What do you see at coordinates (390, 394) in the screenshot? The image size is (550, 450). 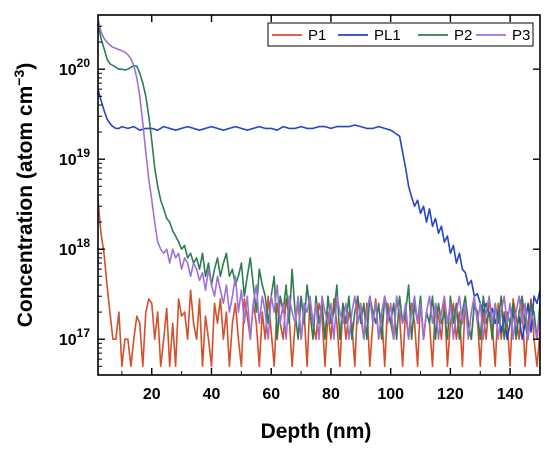 I see `x-tick-label: 100` at bounding box center [390, 394].